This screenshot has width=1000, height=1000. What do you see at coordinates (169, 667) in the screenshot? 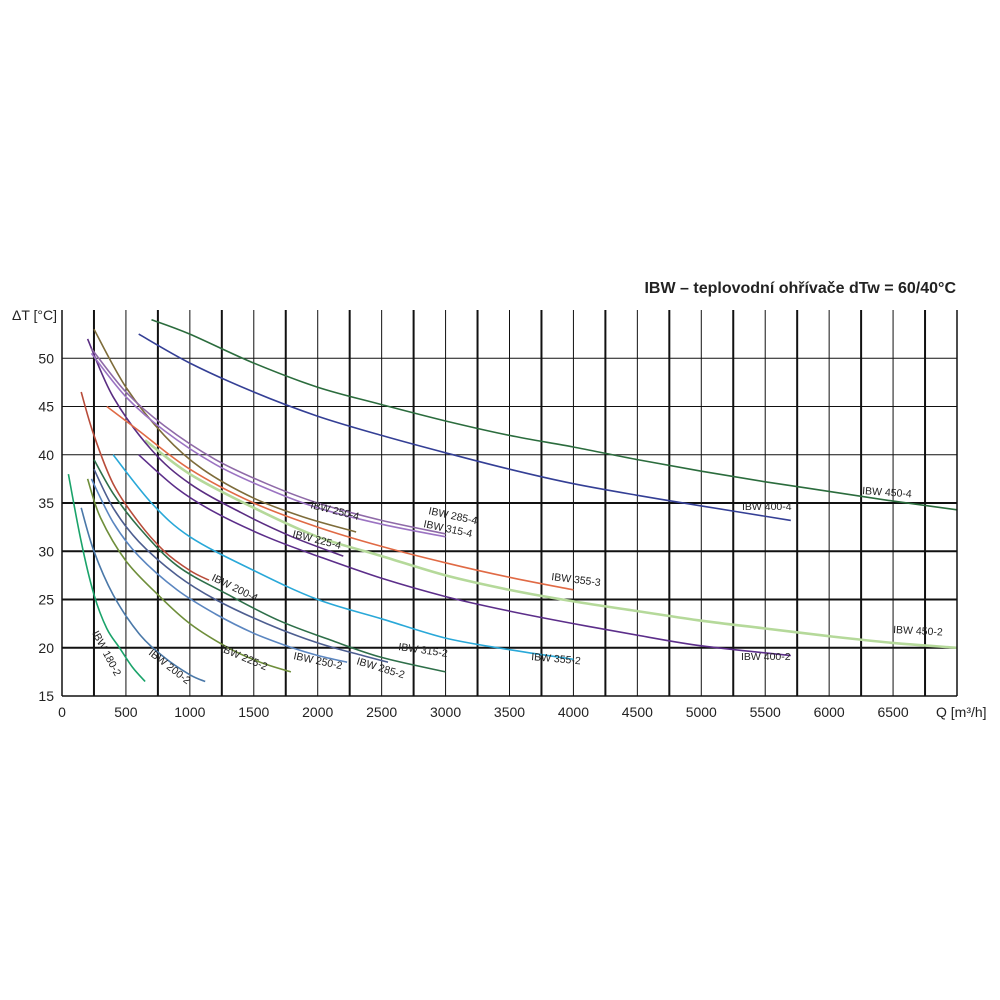
I see `series-label-ibw-200-2: IBW 200-2` at bounding box center [169, 667].